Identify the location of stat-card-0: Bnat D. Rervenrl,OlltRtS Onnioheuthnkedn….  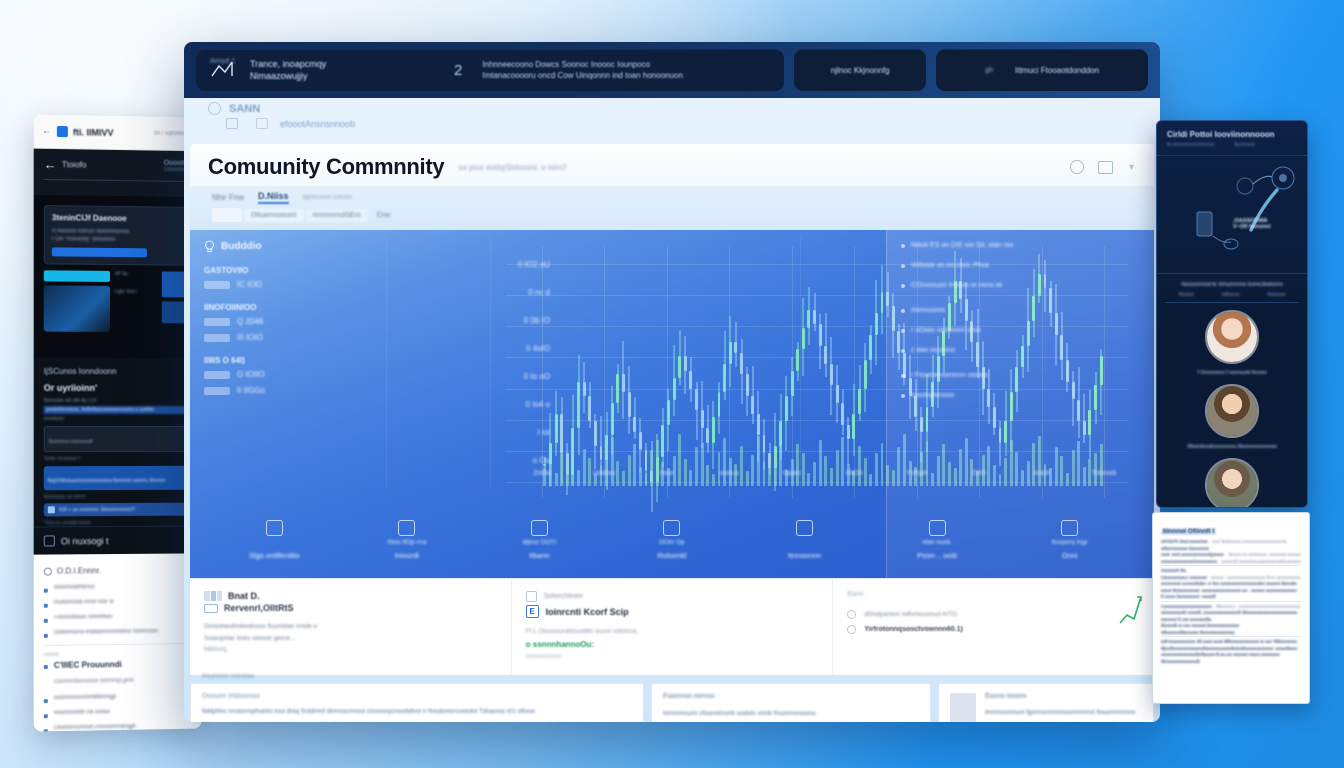
(351, 627).